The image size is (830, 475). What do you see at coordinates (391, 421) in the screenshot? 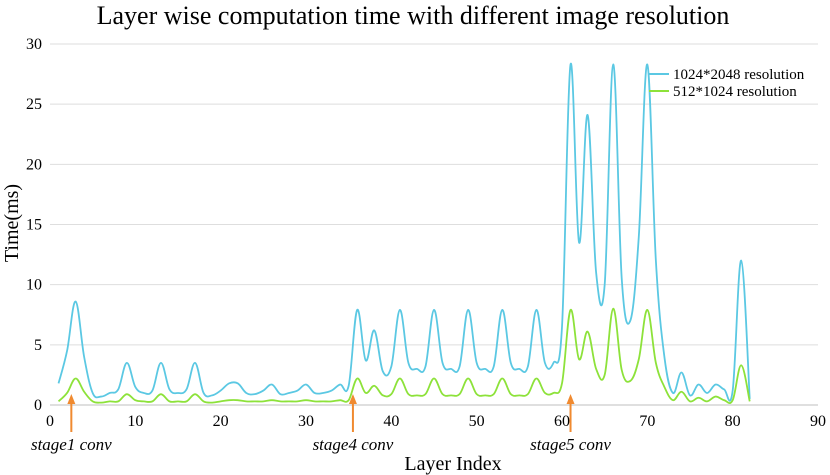
I see `x-tick-label: 40` at bounding box center [391, 421].